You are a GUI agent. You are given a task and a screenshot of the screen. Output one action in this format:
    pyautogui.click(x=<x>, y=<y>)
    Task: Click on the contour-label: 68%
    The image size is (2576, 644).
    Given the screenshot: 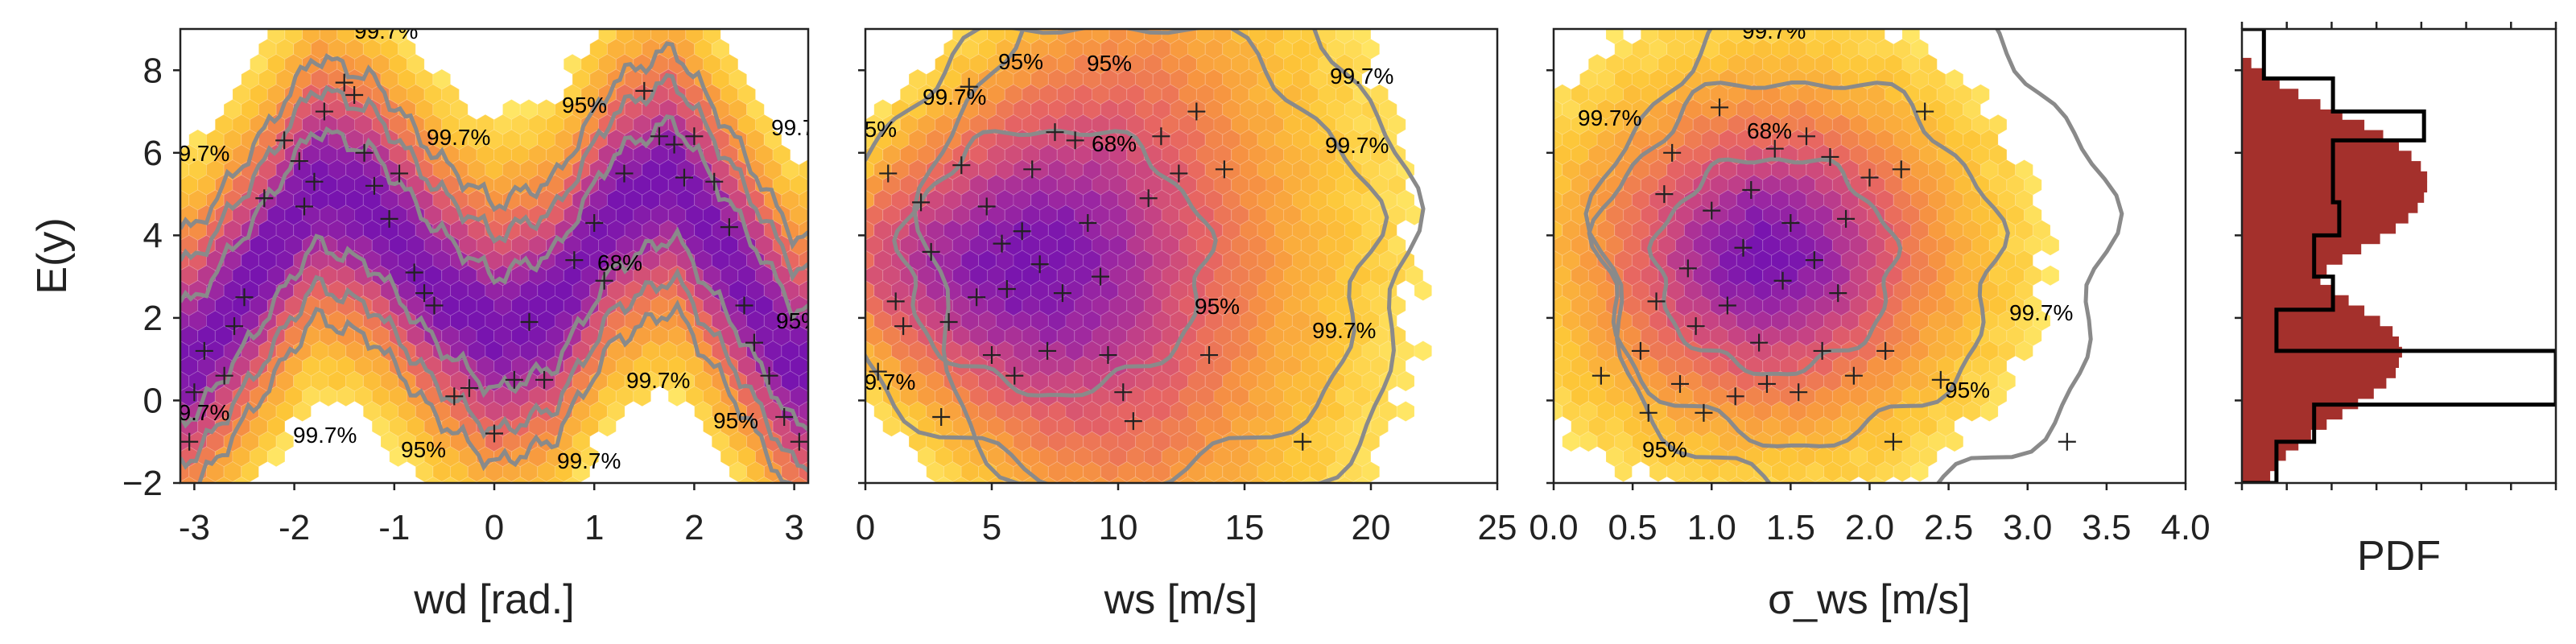 What is the action you would take?
    pyautogui.click(x=1114, y=143)
    